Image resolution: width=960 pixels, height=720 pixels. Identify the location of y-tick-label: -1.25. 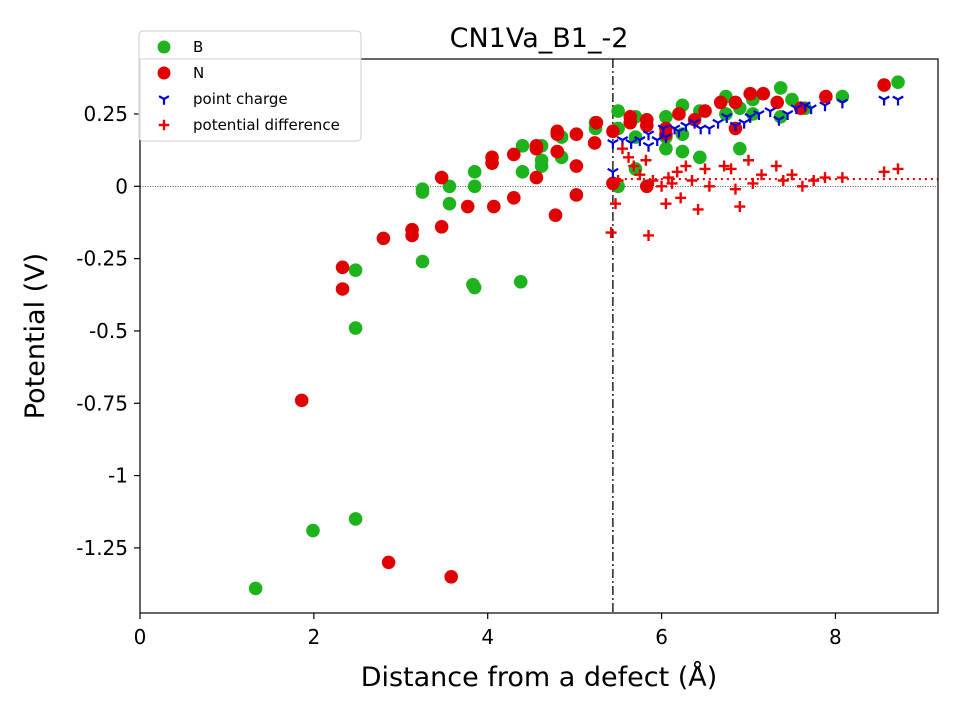
(102, 548).